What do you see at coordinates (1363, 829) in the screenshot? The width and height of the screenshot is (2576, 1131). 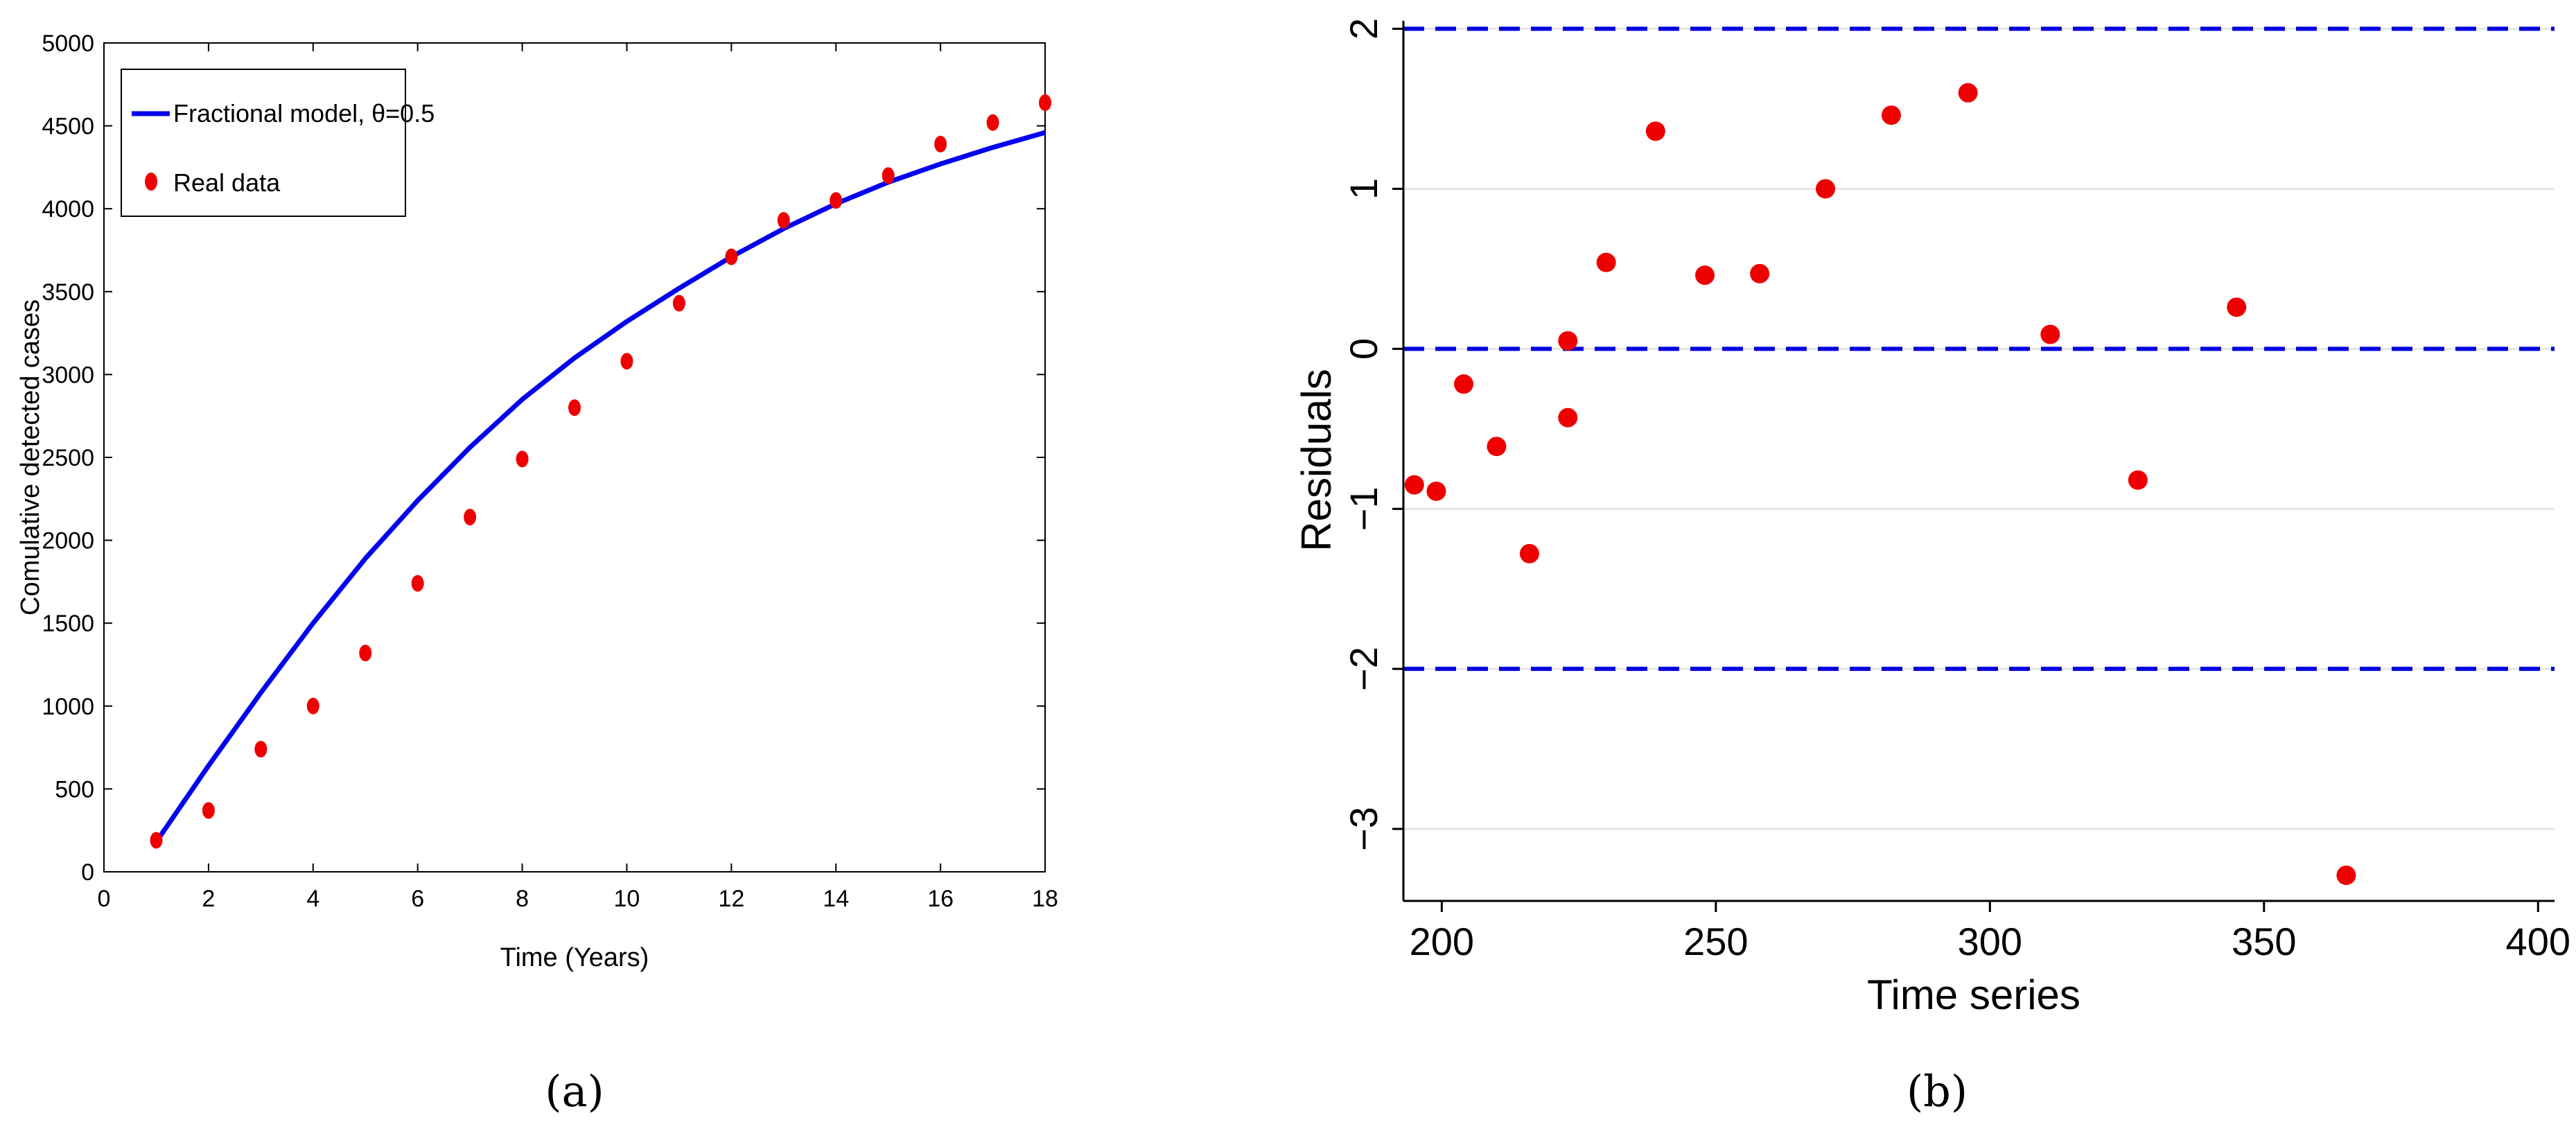 I see `y-tick-label-b: −3` at bounding box center [1363, 829].